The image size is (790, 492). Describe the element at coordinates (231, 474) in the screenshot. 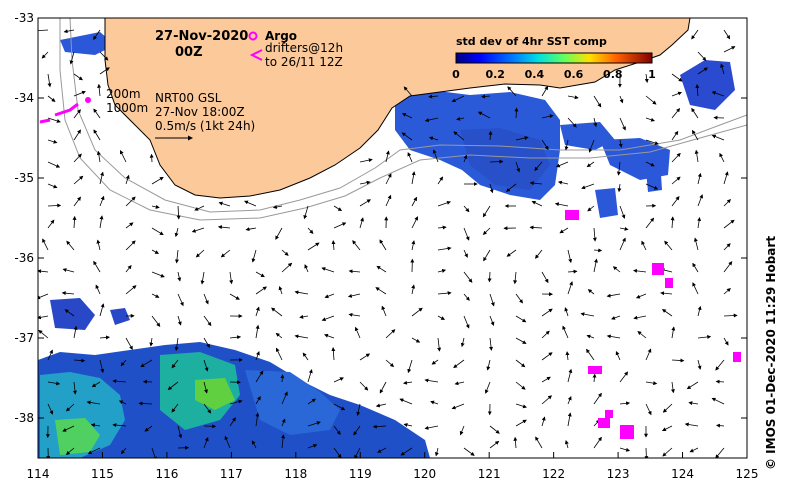

I see `lon-tick-label: 117` at that location.